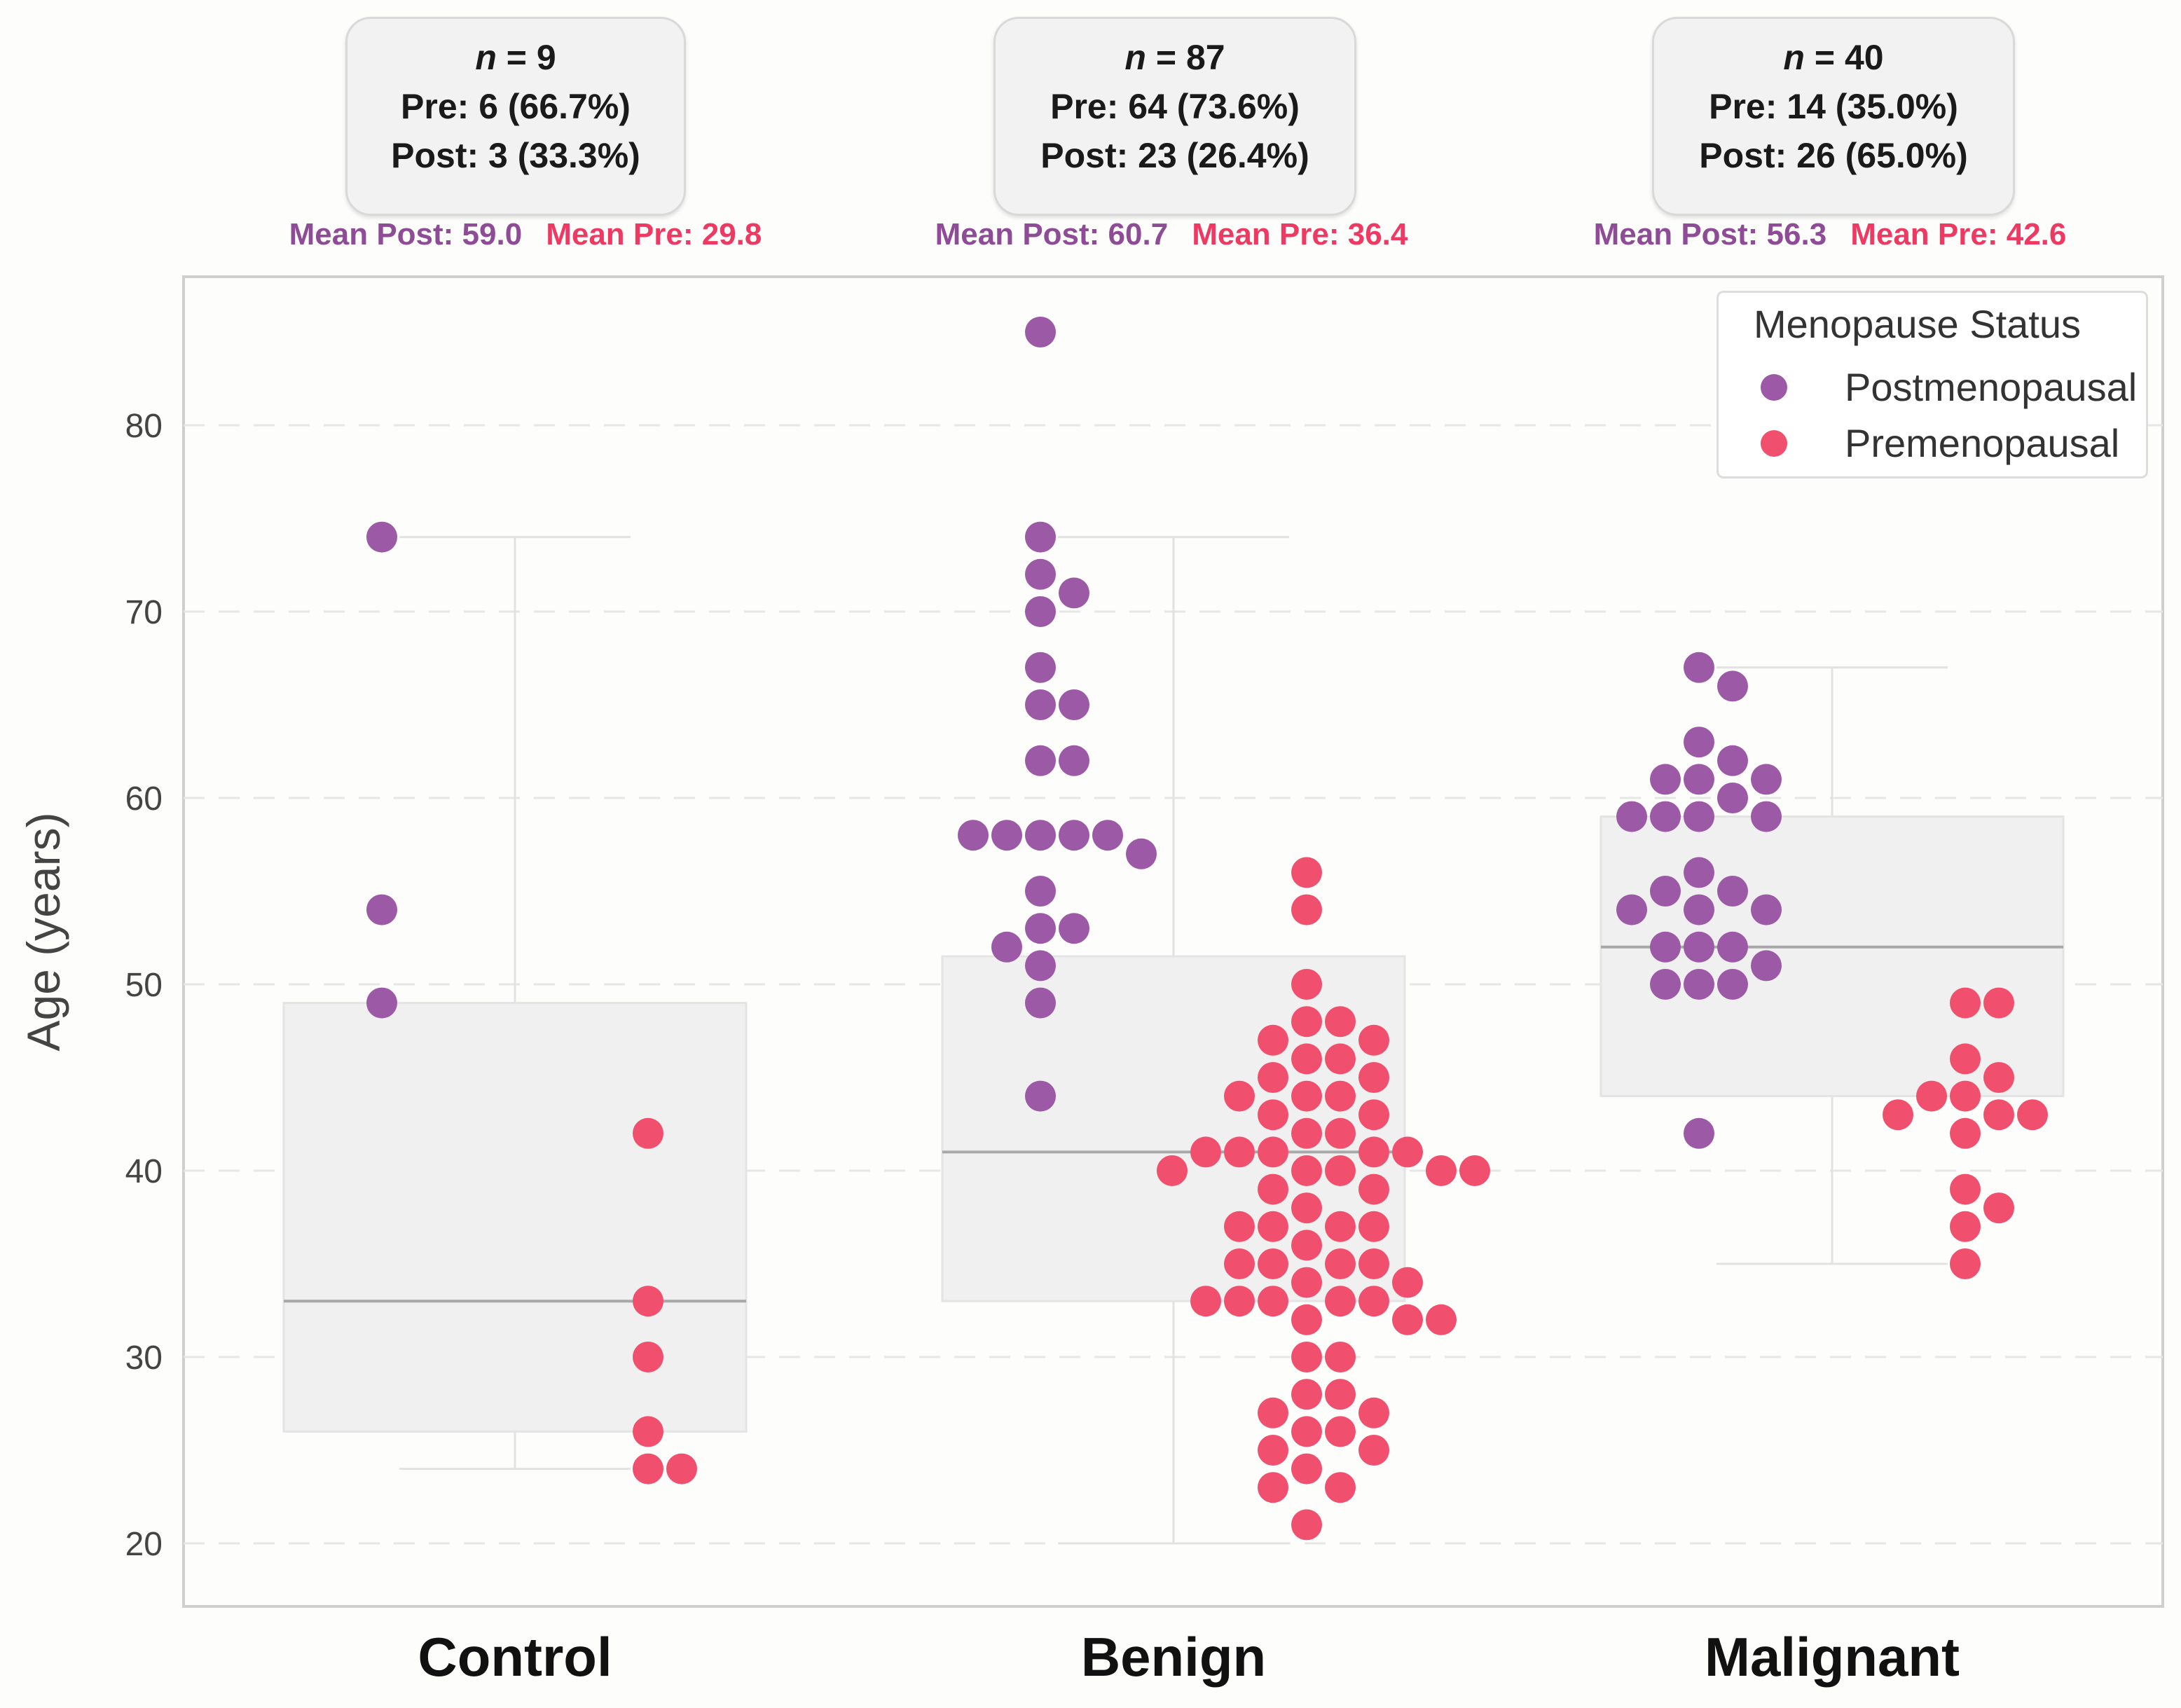  I want to click on pre-count: Pre: 64 (73.6%), so click(1175, 106).